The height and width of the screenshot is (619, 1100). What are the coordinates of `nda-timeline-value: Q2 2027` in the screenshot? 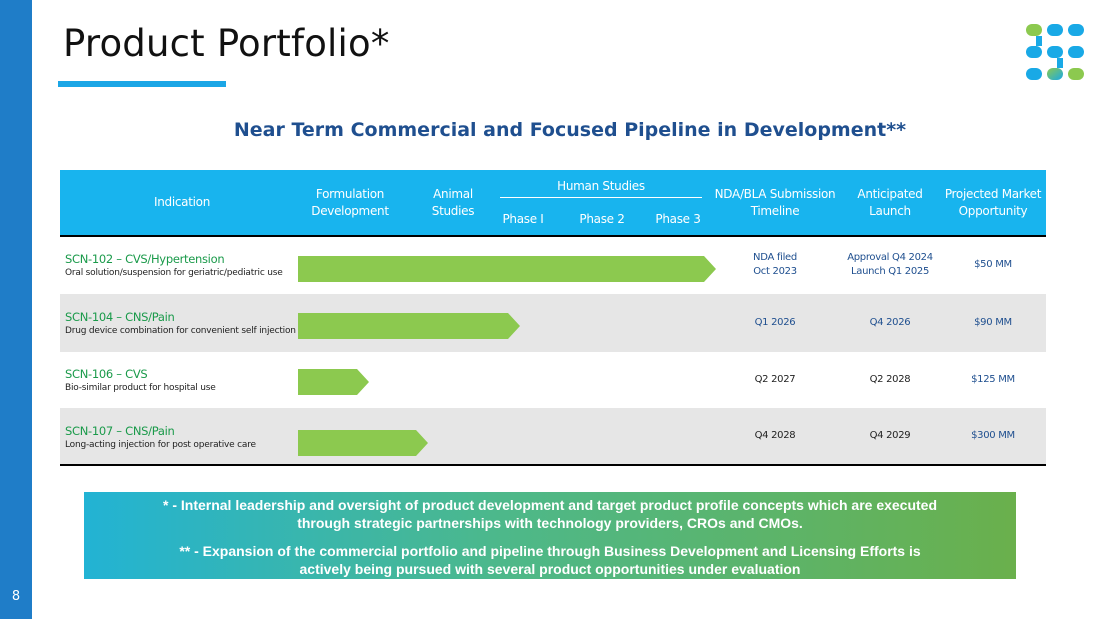 It's located at (775, 379).